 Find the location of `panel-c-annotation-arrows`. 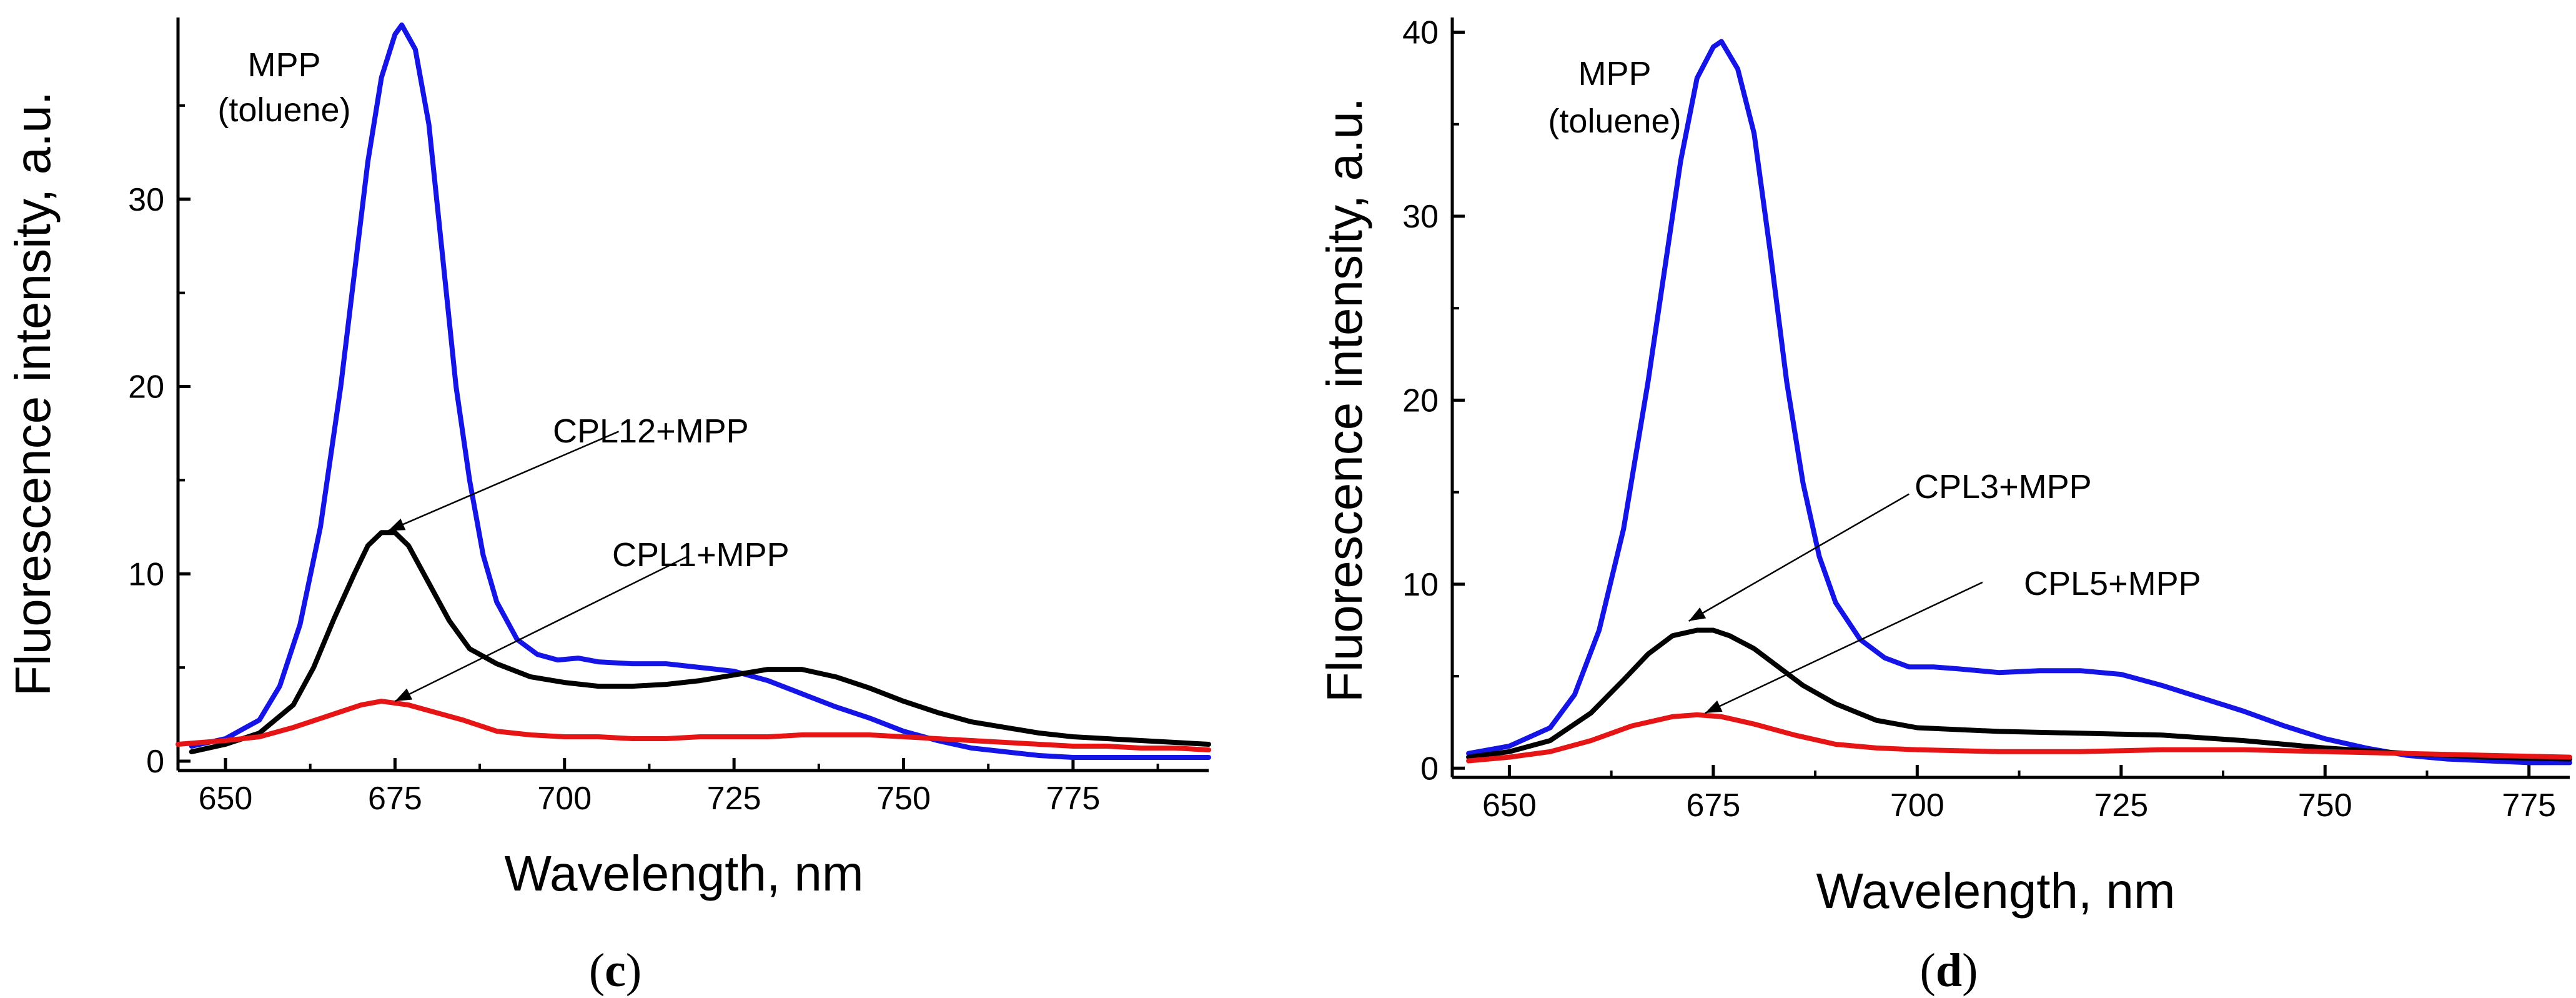

panel-c-annotation-arrows is located at coordinates (537, 567).